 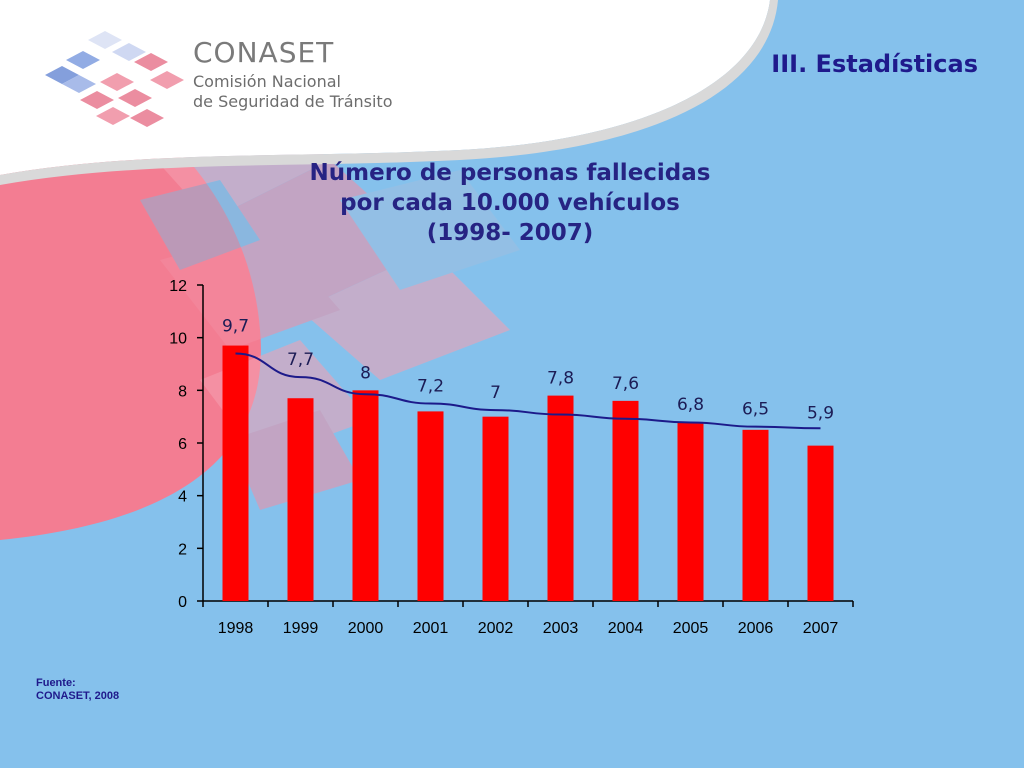 What do you see at coordinates (691, 628) in the screenshot?
I see `x-tick-label: 2005` at bounding box center [691, 628].